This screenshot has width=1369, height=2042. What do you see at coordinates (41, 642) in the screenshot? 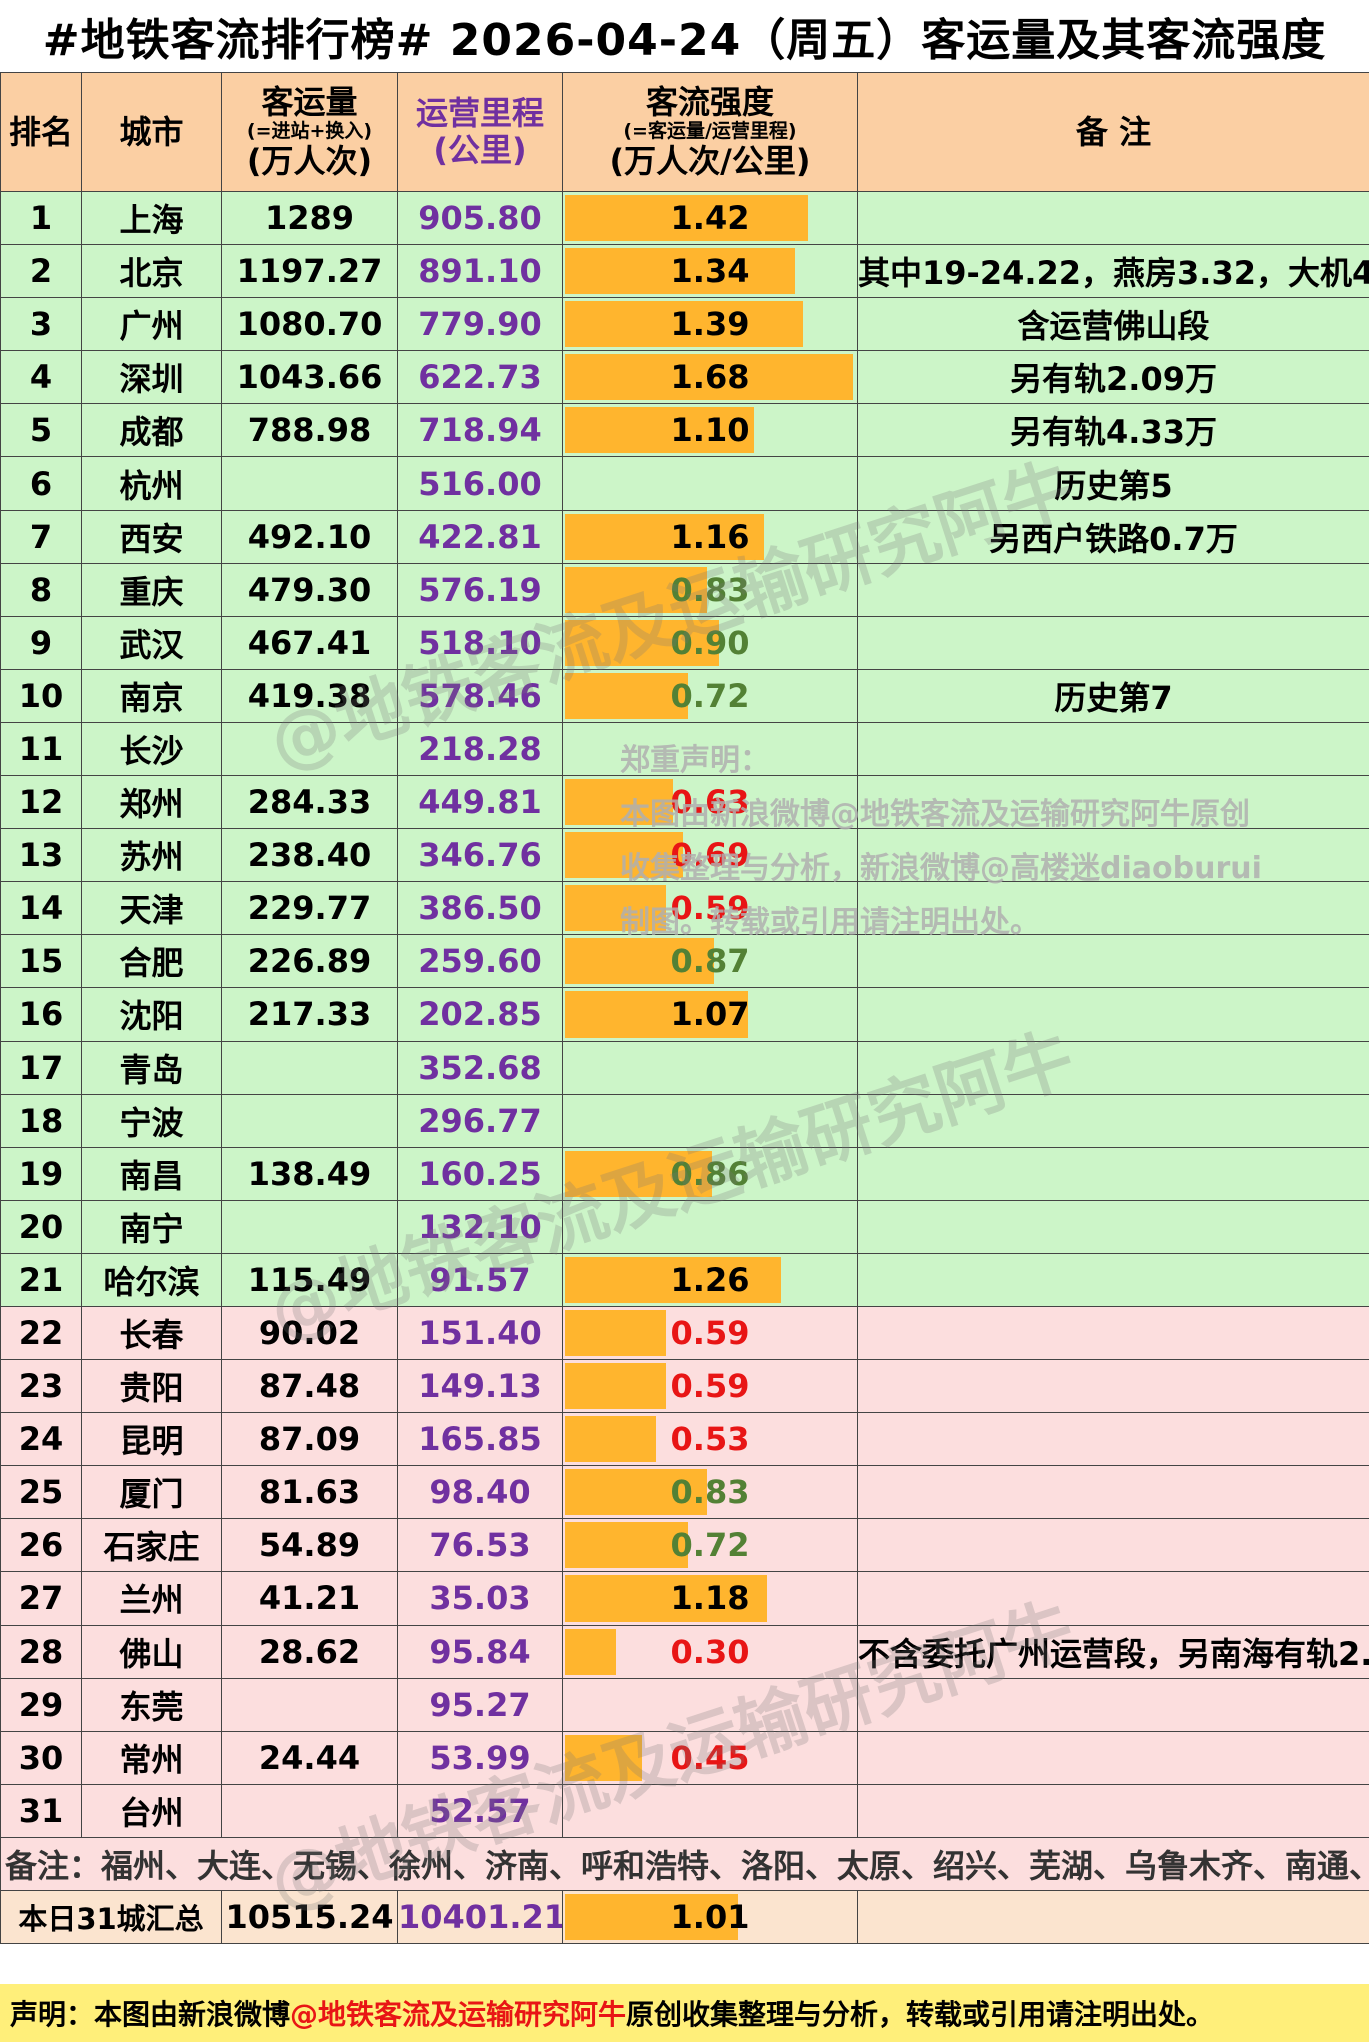
I see `rank-cell: 9` at bounding box center [41, 642].